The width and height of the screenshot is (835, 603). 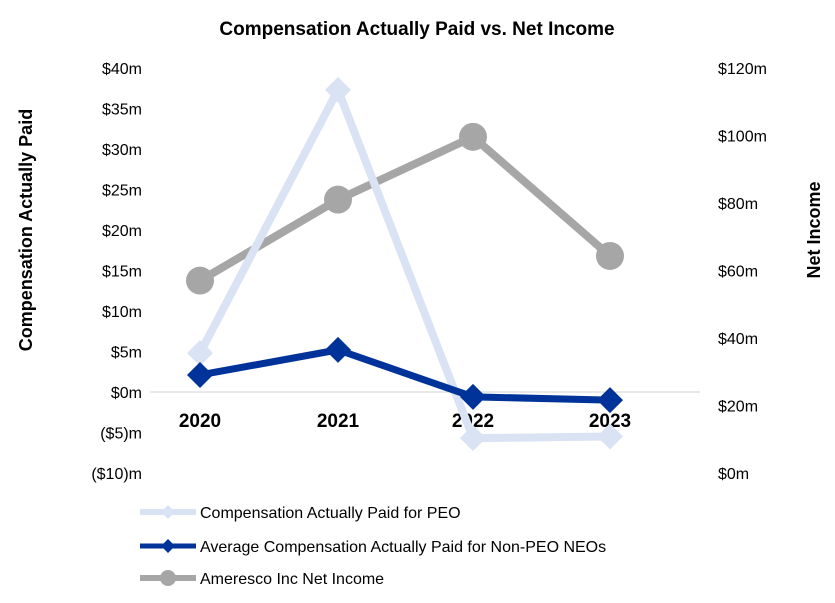 What do you see at coordinates (122, 110) in the screenshot?
I see `left-tick-label: $35m` at bounding box center [122, 110].